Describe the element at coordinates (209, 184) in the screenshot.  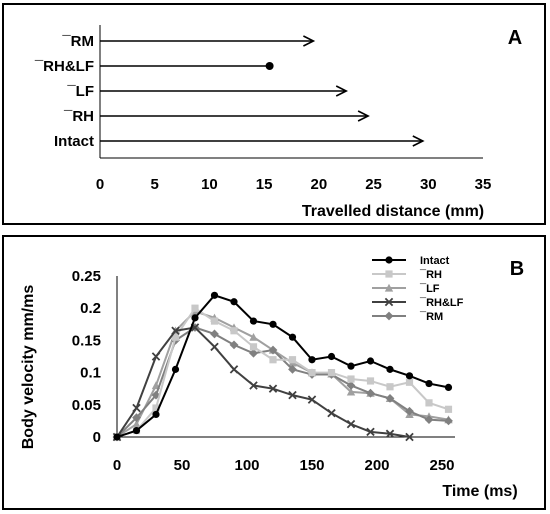
I see `x-tick-label: 10` at that location.